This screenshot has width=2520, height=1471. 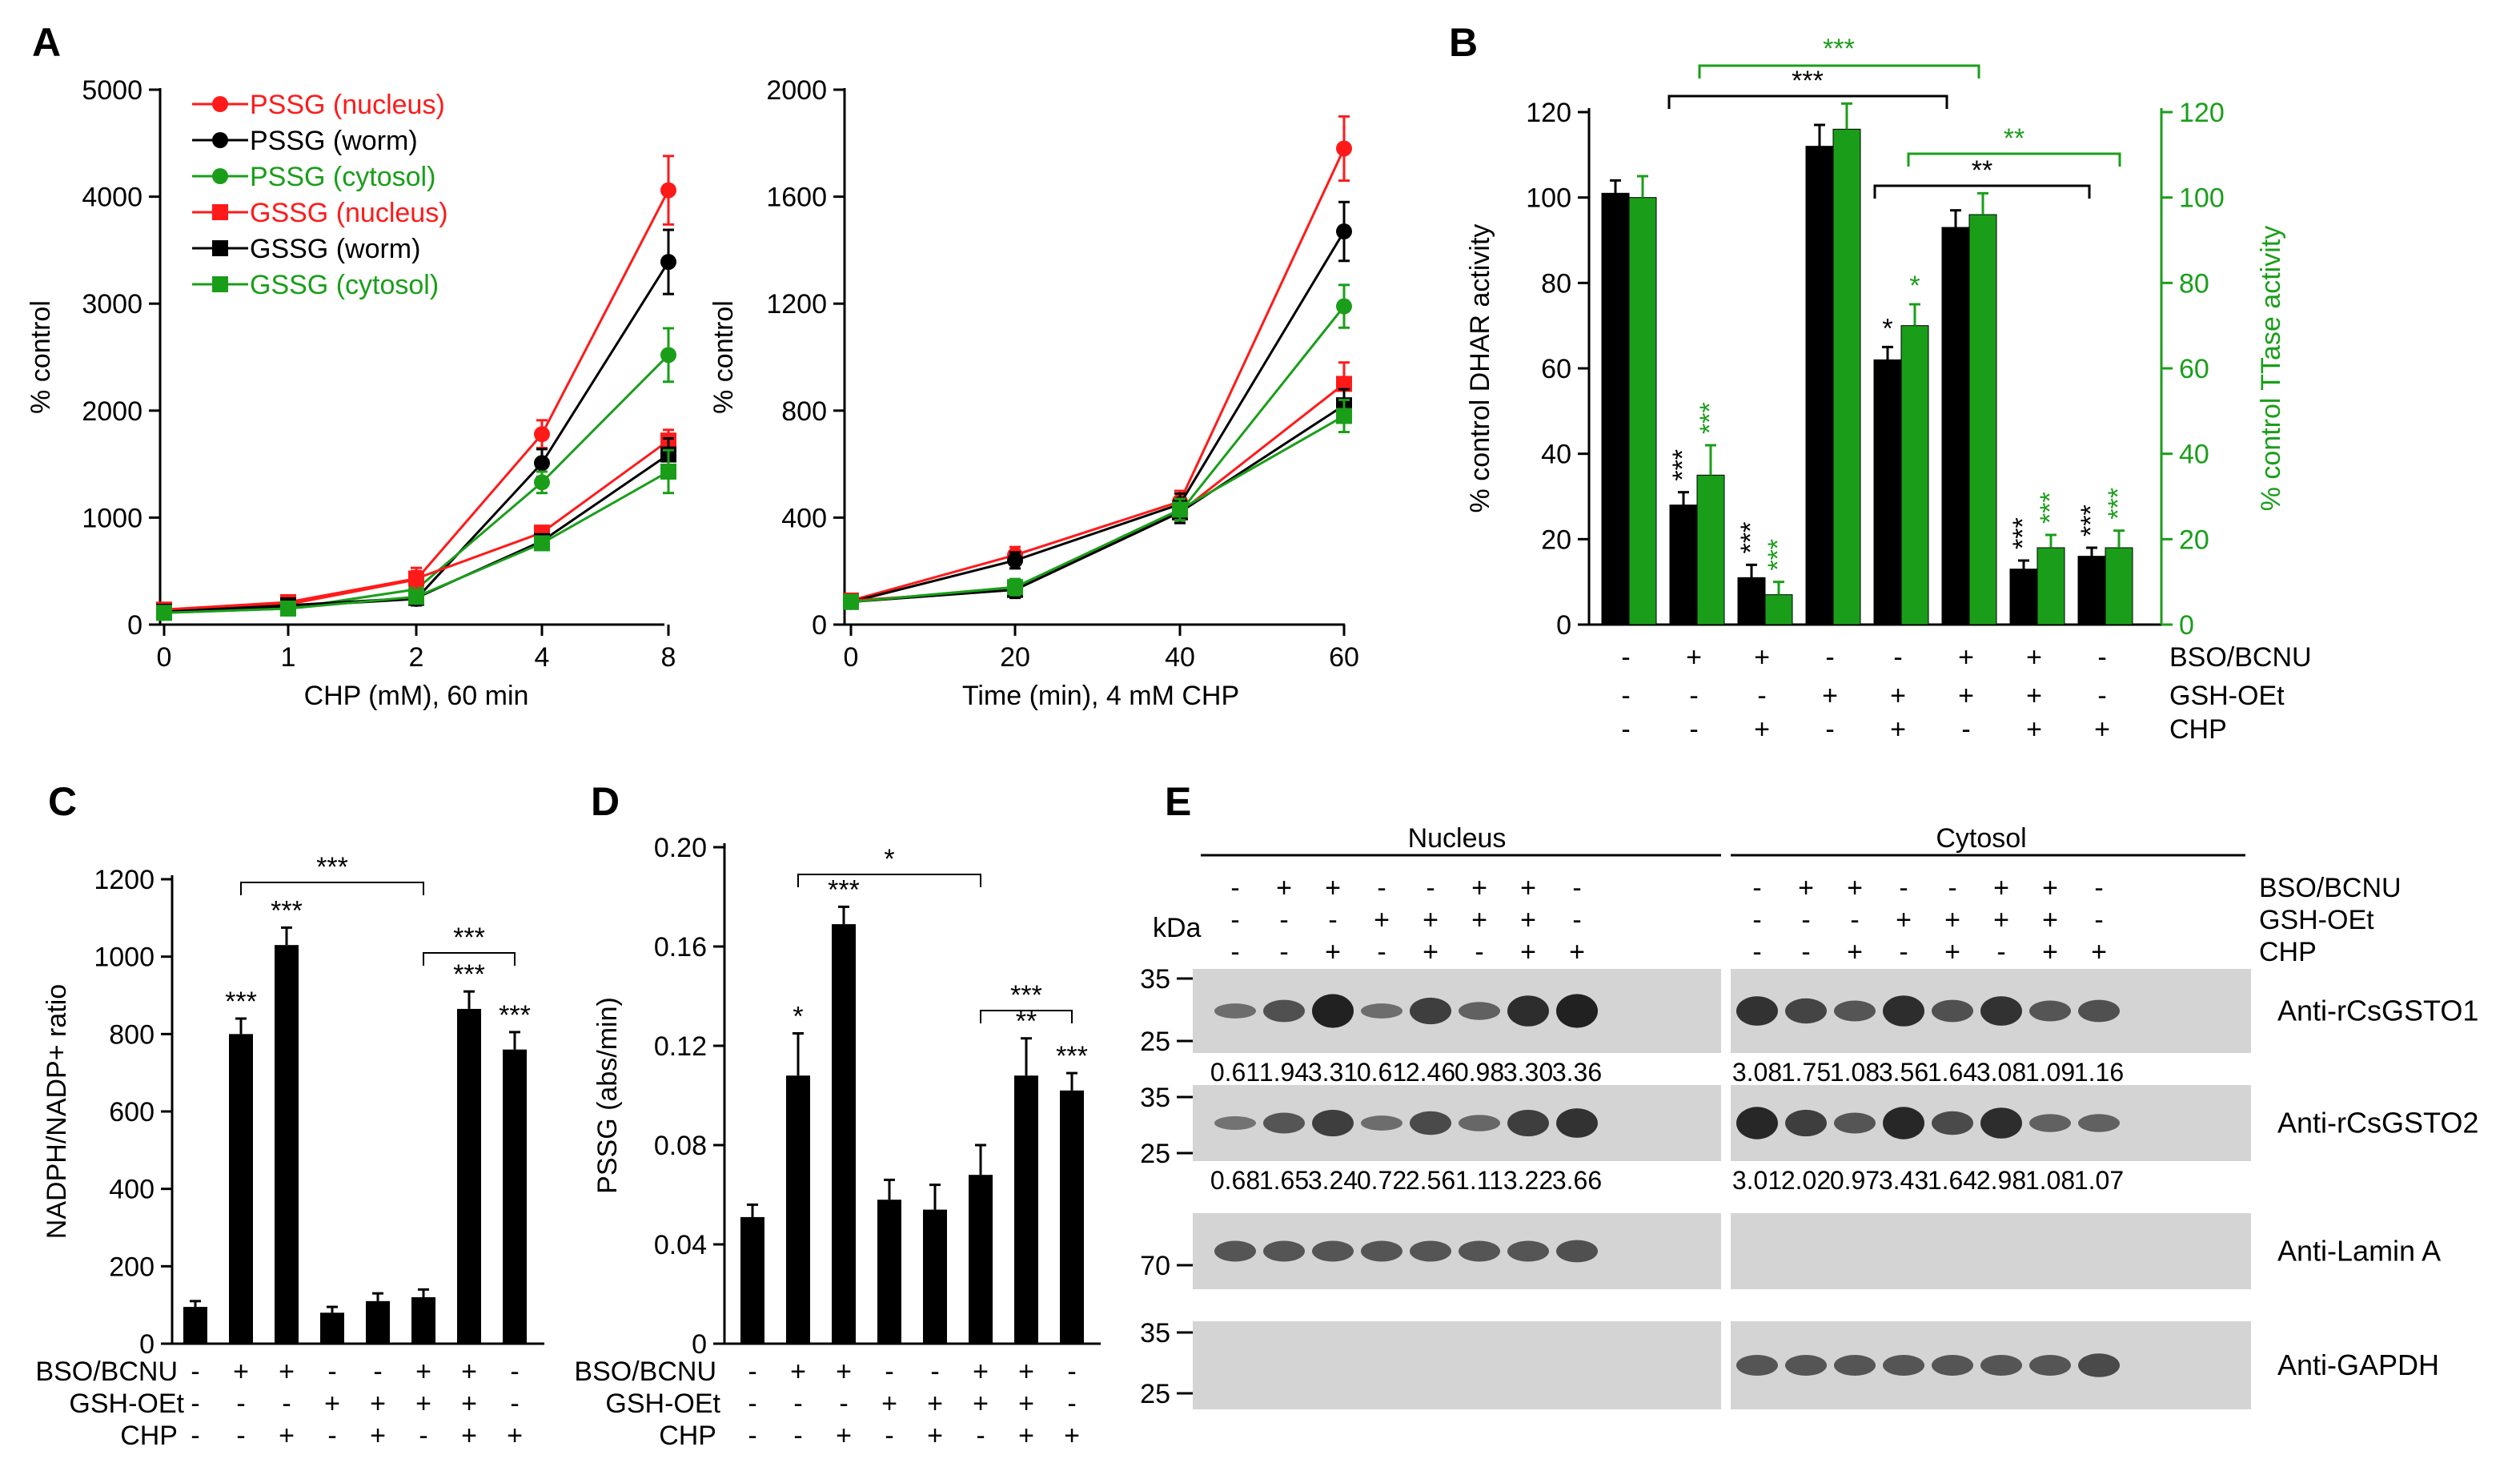 I want to click on y-tick-label: 20, so click(x=1556, y=539).